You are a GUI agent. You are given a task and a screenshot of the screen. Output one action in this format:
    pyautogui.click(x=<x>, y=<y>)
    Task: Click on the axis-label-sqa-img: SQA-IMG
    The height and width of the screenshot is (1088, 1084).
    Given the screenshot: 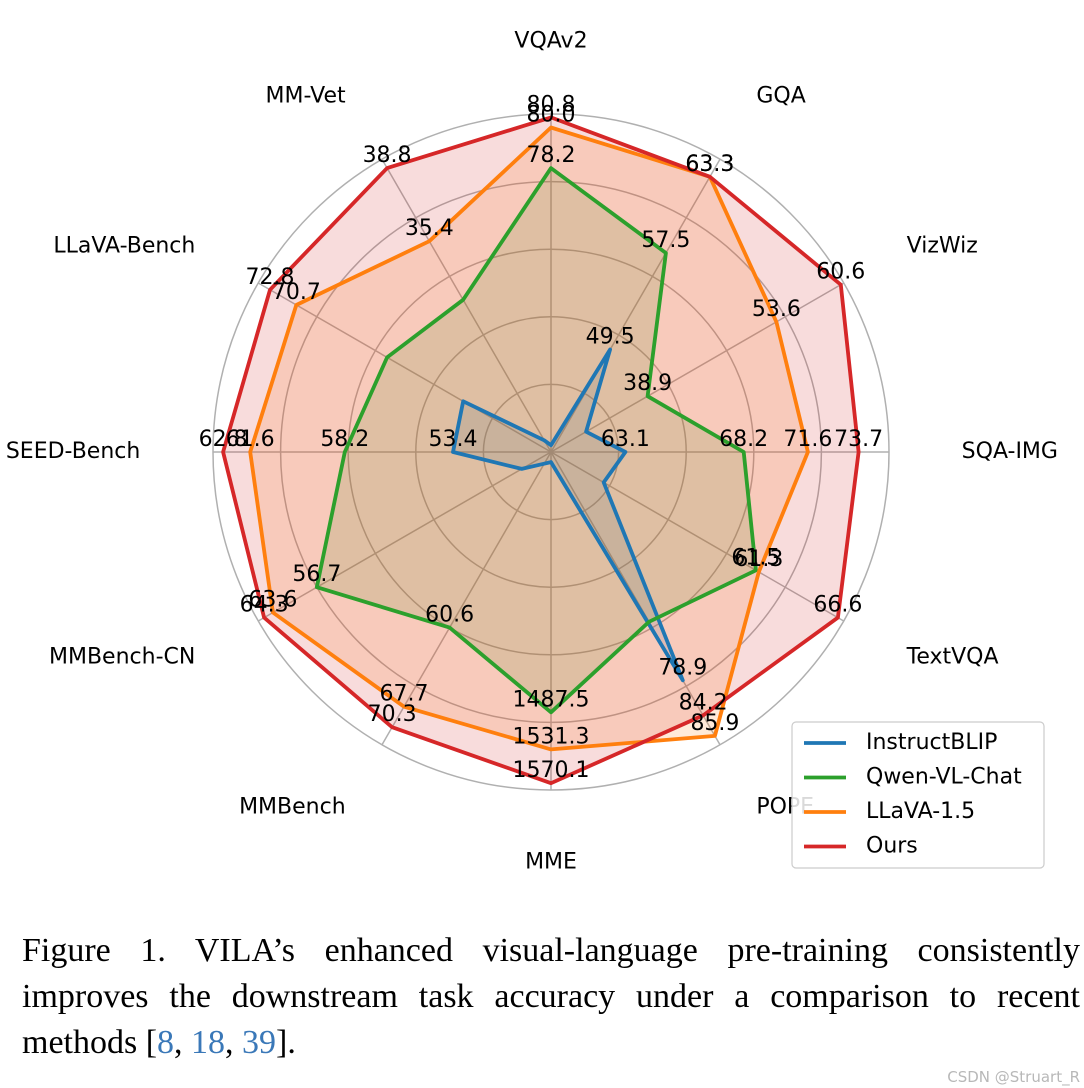 What is the action you would take?
    pyautogui.click(x=1010, y=451)
    